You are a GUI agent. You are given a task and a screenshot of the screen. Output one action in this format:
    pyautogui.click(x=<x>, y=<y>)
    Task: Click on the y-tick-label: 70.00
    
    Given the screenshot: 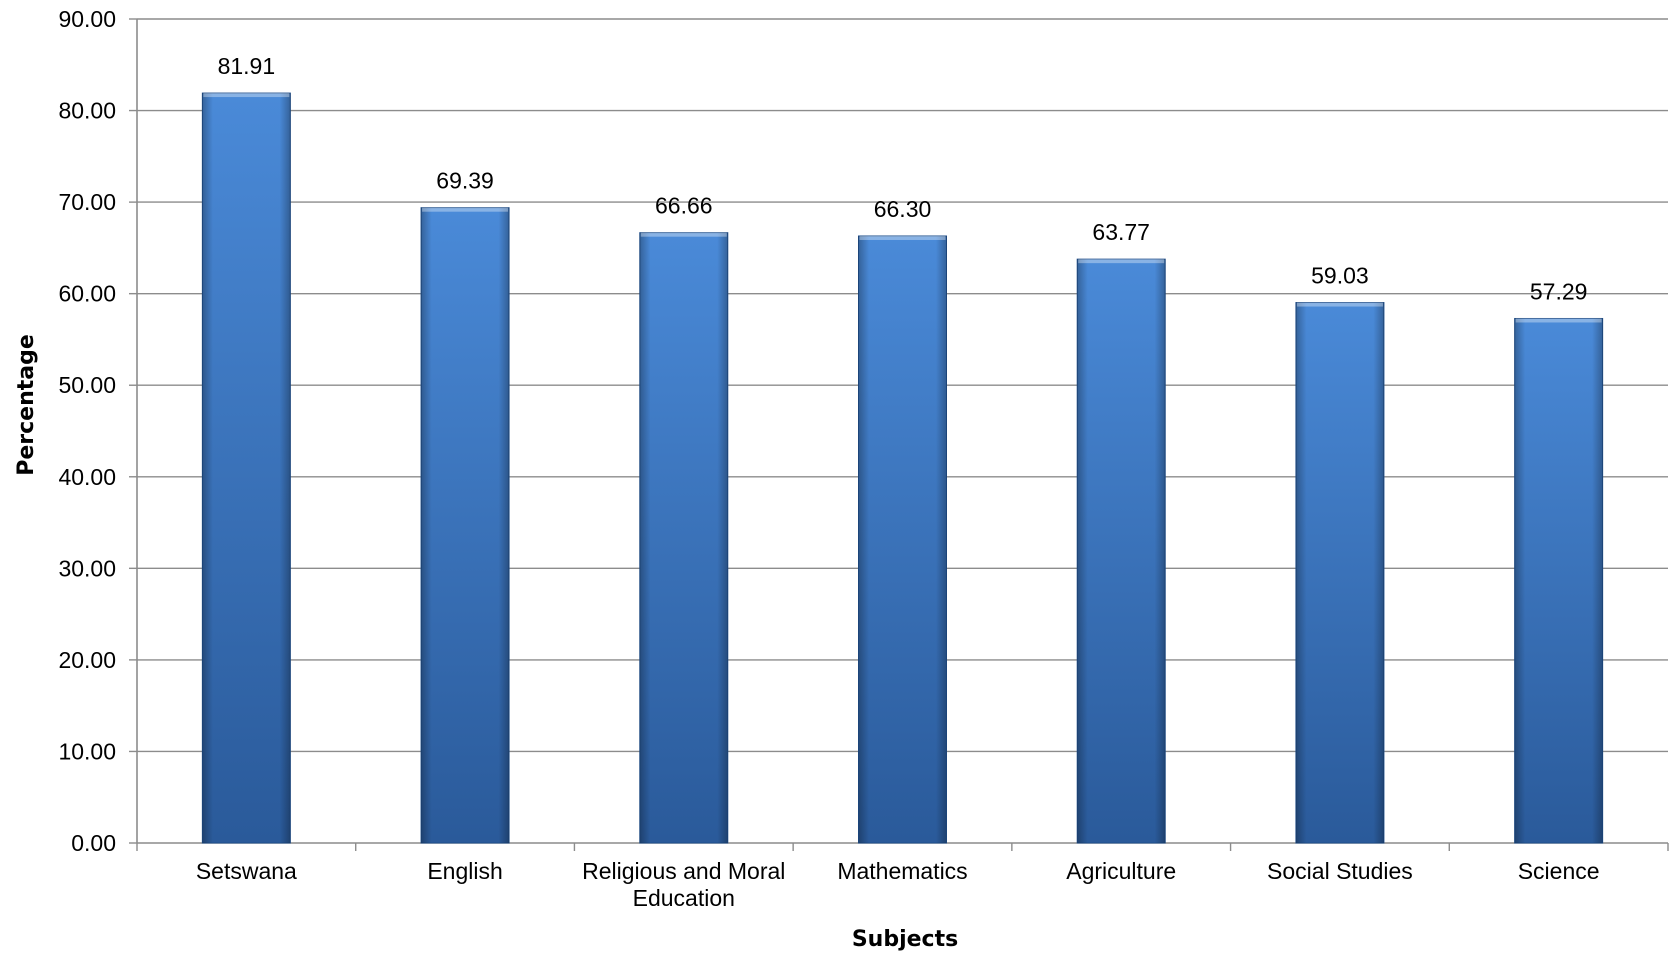 What is the action you would take?
    pyautogui.click(x=87, y=202)
    